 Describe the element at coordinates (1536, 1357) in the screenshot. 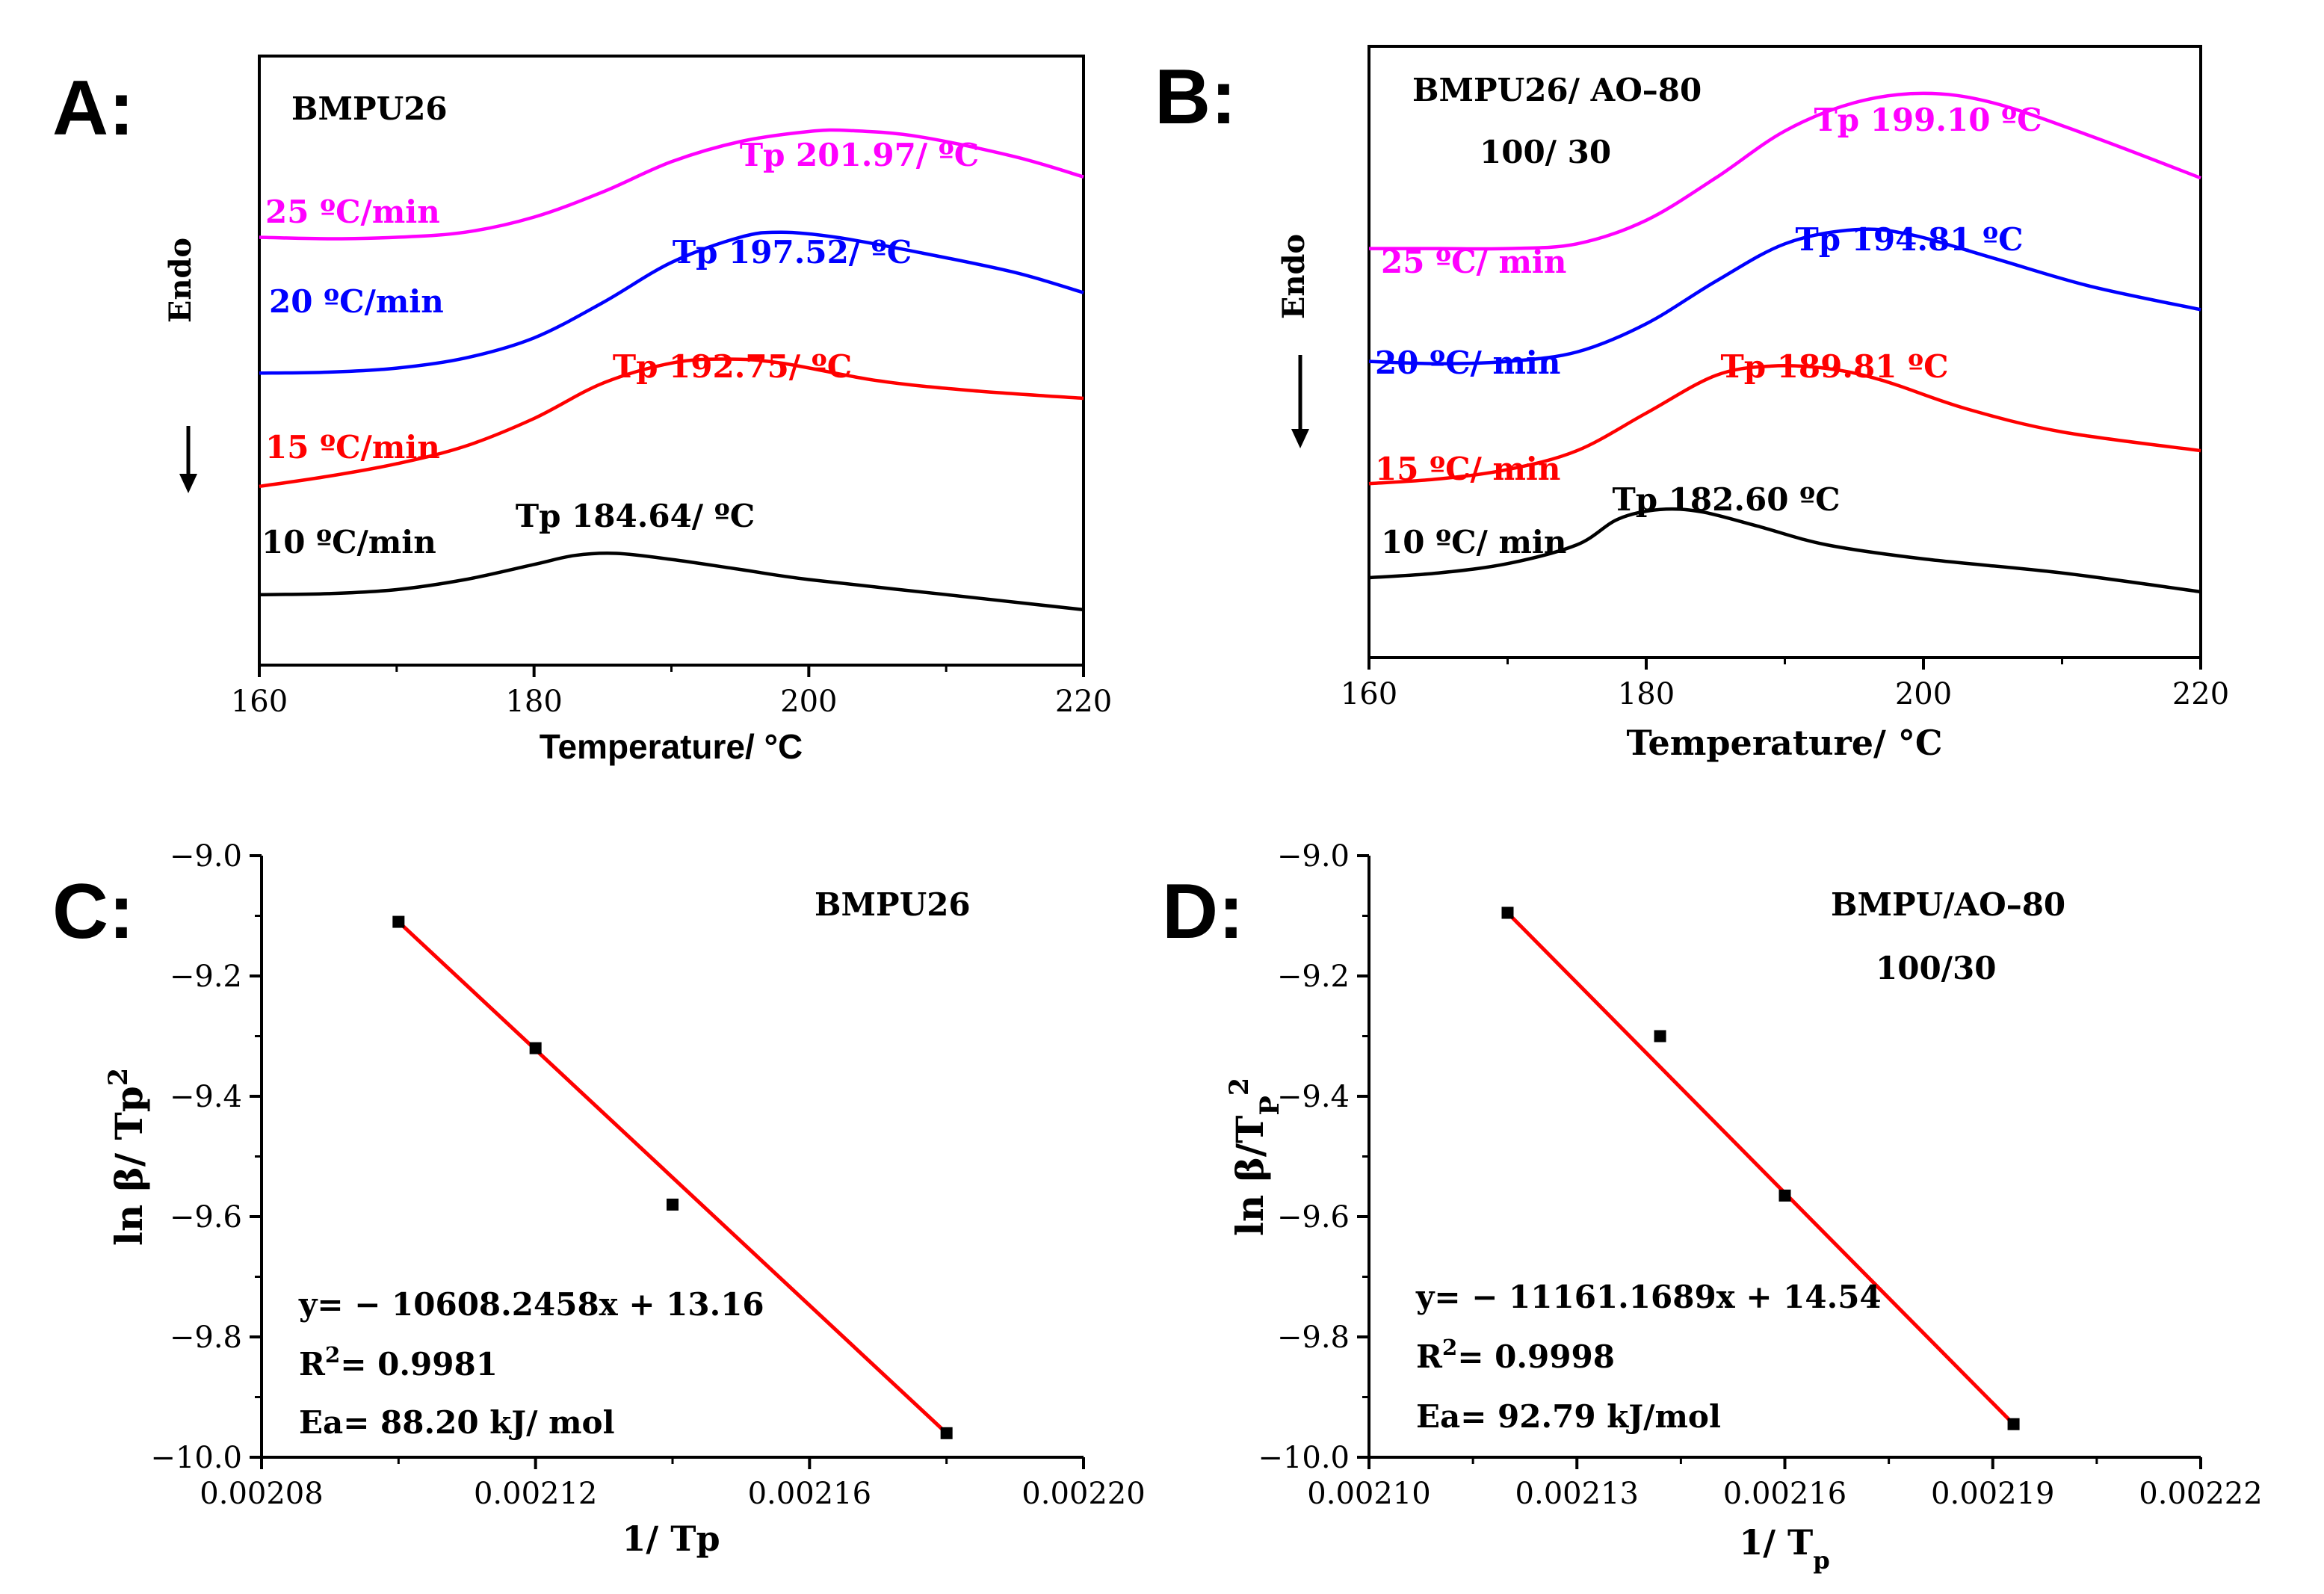

I see `r-squared-part-2: = 0.9998` at that location.